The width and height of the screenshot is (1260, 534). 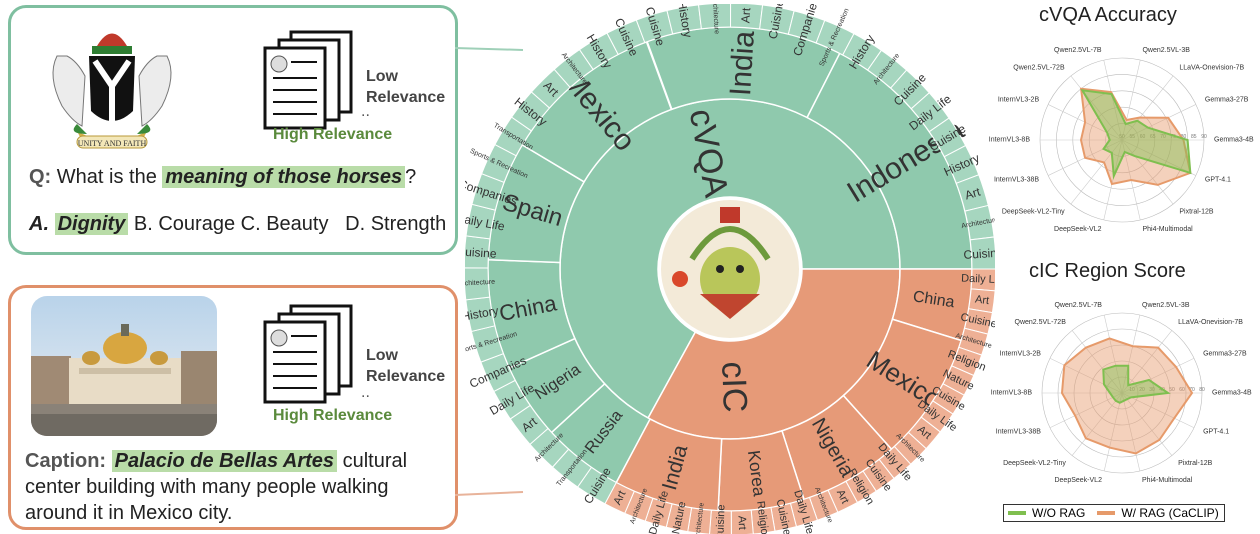 What do you see at coordinates (1194, 137) in the screenshot?
I see `radar-tick-label: 85` at bounding box center [1194, 137].